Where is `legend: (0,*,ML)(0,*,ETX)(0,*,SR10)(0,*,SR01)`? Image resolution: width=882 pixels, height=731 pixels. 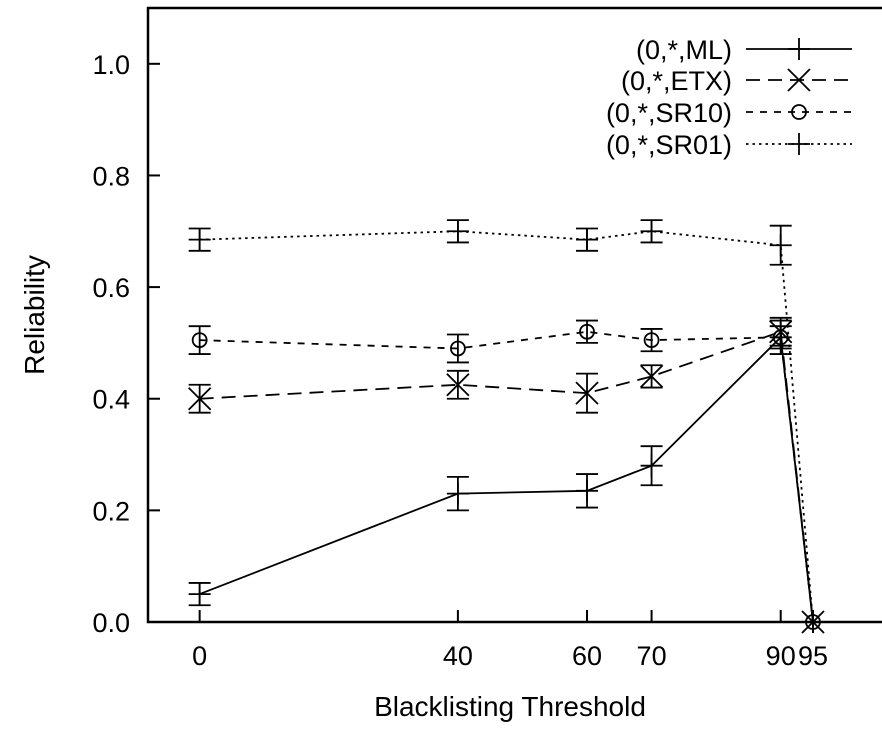
legend: (0,*,ML)(0,*,ETX)(0,*,SR10)(0,*,SR01) is located at coordinates (729, 97).